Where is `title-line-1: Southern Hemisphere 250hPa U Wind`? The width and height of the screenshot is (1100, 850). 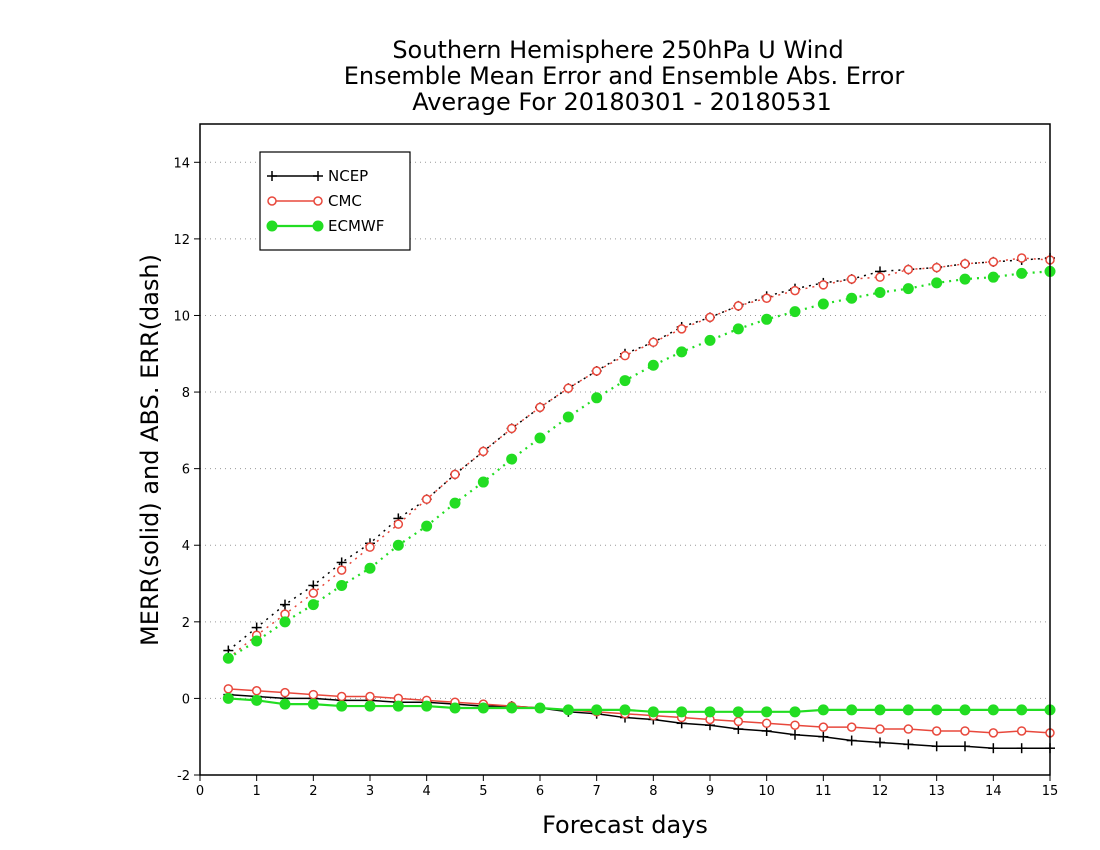
title-line-1: Southern Hemisphere 250hPa U Wind is located at coordinates (617, 50).